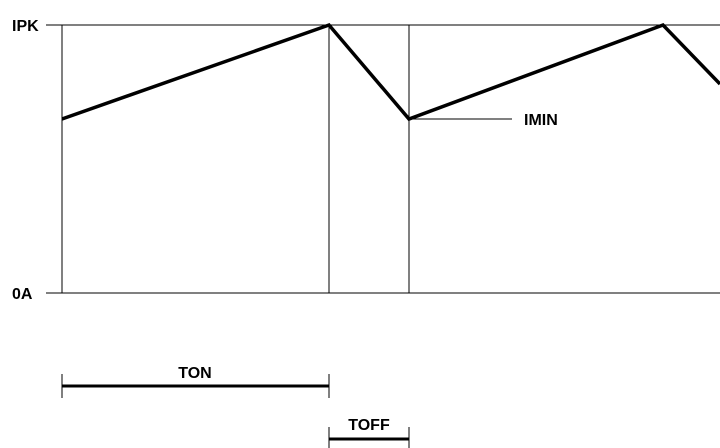 The height and width of the screenshot is (448, 720). I want to click on imin-label: IMIN, so click(541, 120).